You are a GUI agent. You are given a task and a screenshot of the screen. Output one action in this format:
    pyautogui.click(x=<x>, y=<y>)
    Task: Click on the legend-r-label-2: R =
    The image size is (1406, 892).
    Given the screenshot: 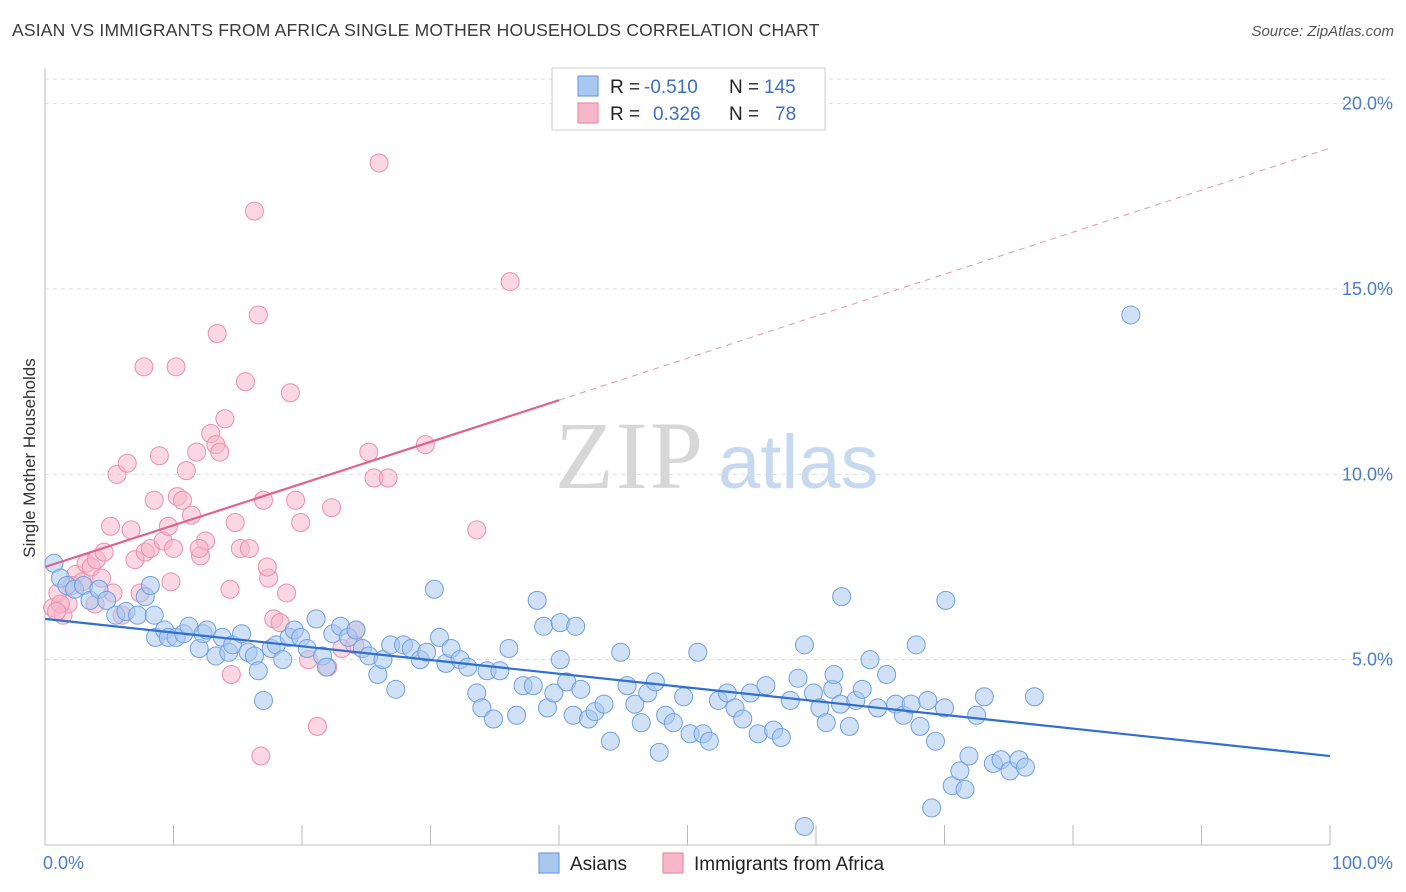 What is the action you would take?
    pyautogui.click(x=625, y=114)
    